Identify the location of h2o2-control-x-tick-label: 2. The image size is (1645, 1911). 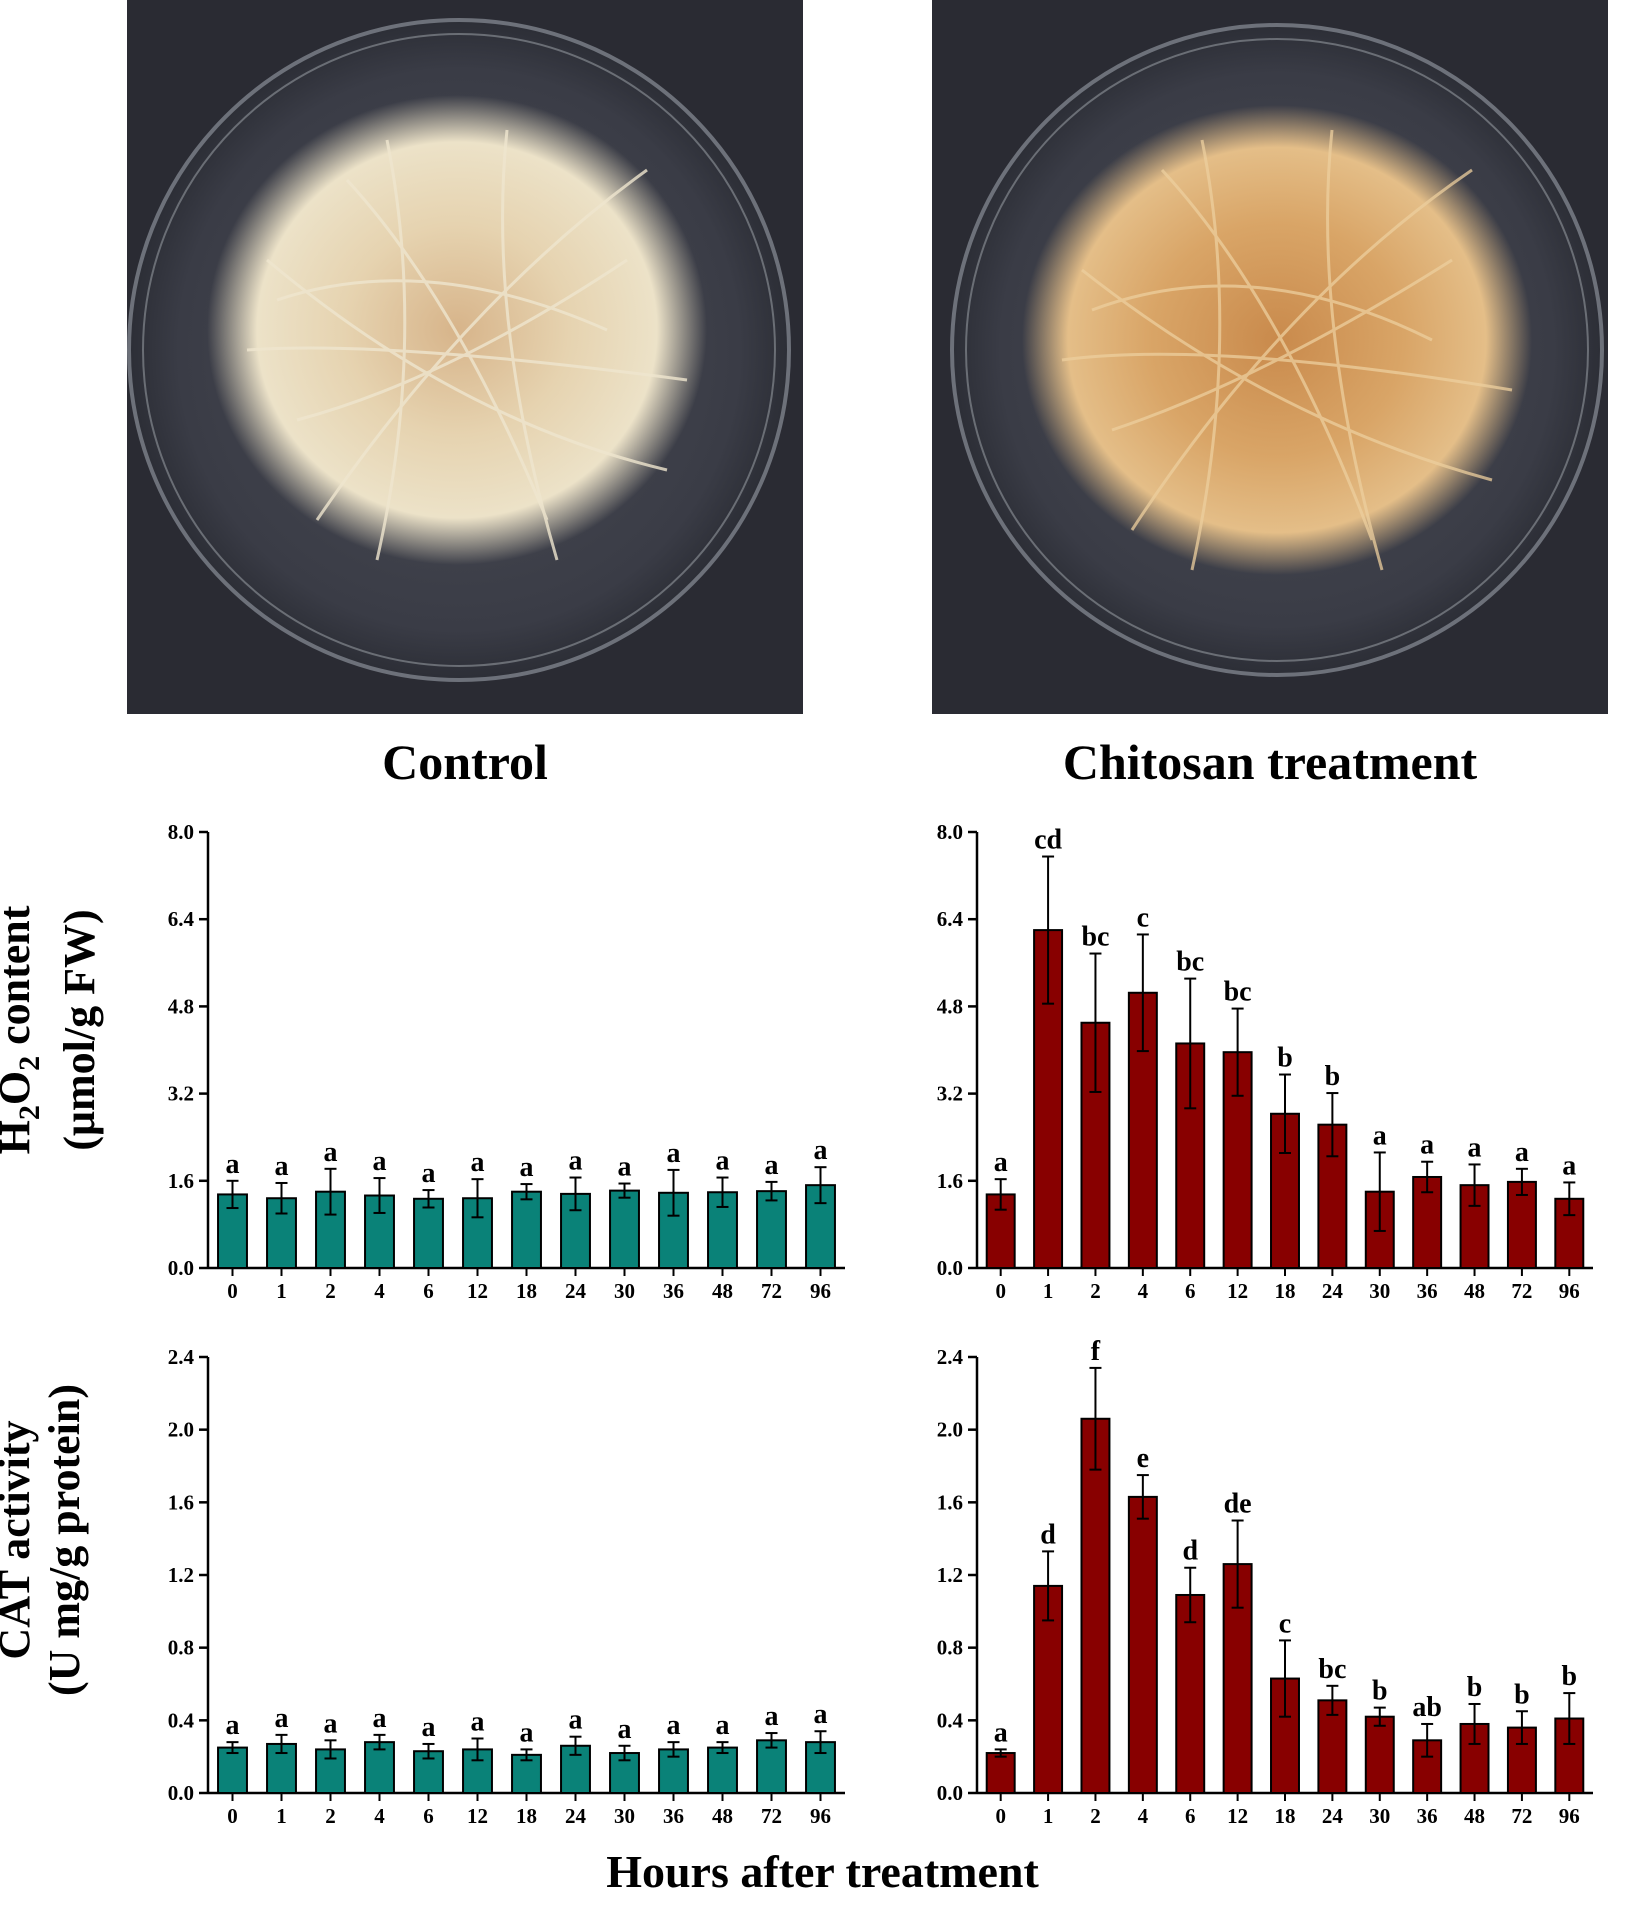
(330, 1291).